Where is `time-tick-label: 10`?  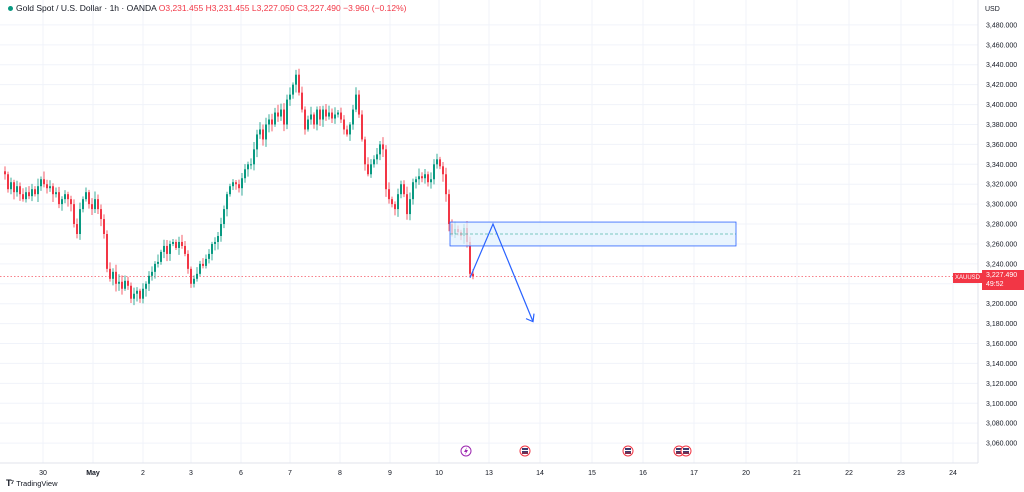 time-tick-label: 10 is located at coordinates (439, 473).